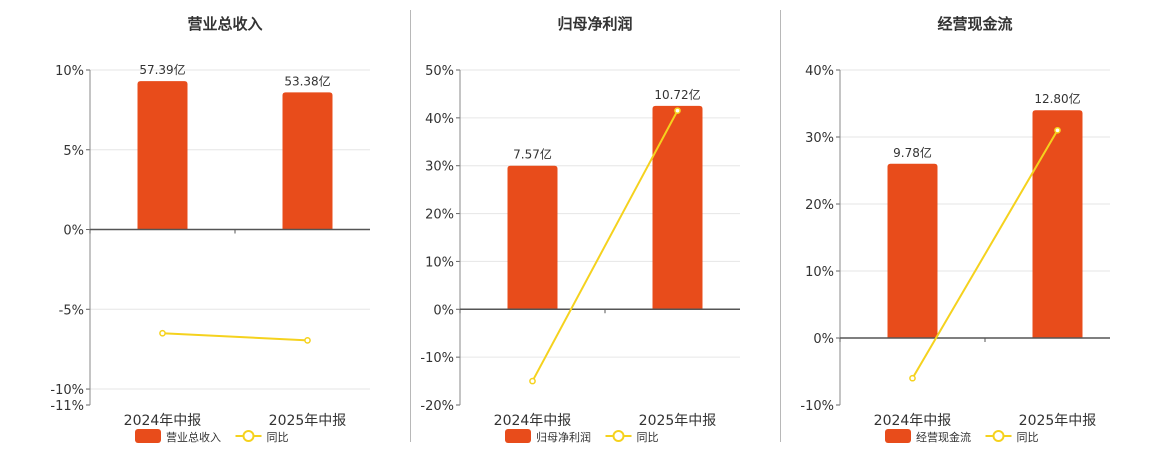 This screenshot has height=450, width=1160. I want to click on bar-value-label: 12.80亿, so click(1057, 98).